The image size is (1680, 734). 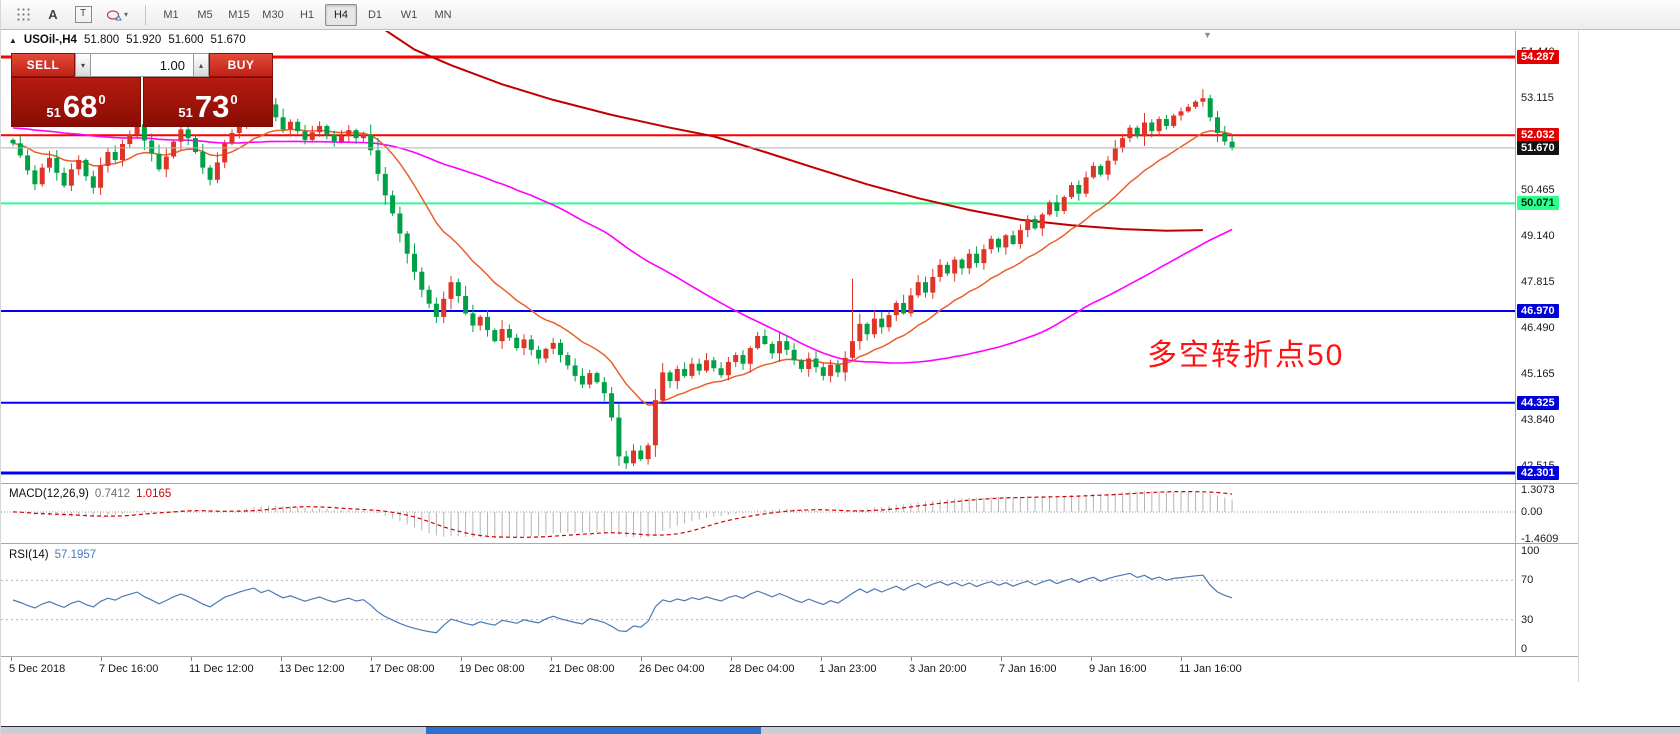 I want to click on chart-shift-marker: ▼, so click(x=1207, y=35).